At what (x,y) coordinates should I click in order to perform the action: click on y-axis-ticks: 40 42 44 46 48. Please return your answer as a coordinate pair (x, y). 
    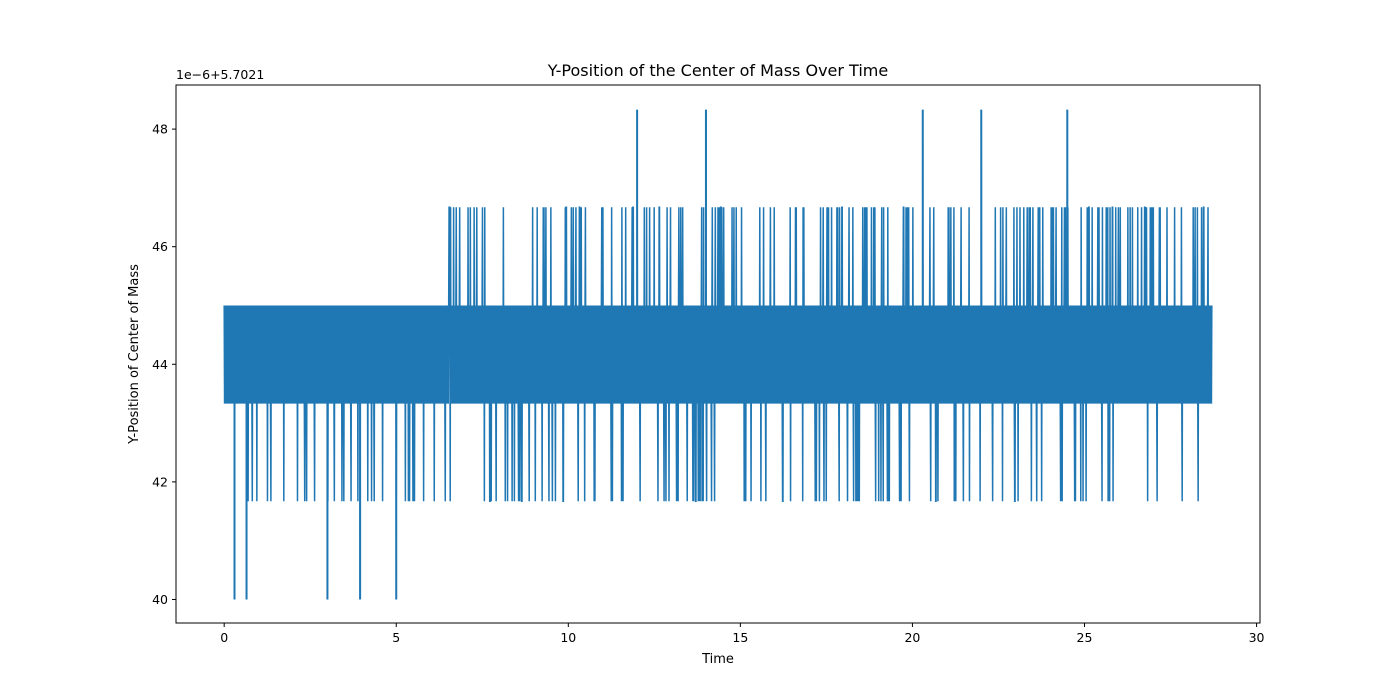
    Looking at the image, I should click on (164, 364).